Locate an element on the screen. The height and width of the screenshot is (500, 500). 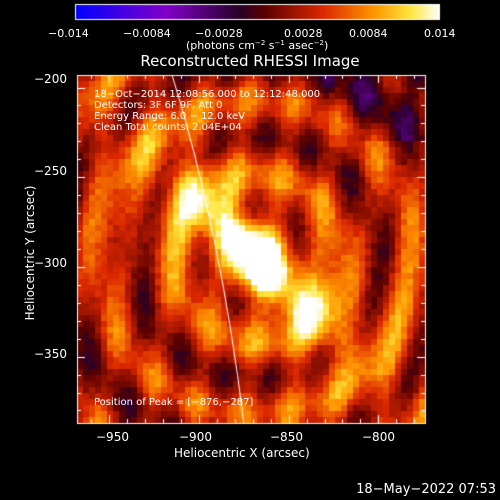
x-axis-label: Heliocentric X (arcsec) is located at coordinates (242, 453).